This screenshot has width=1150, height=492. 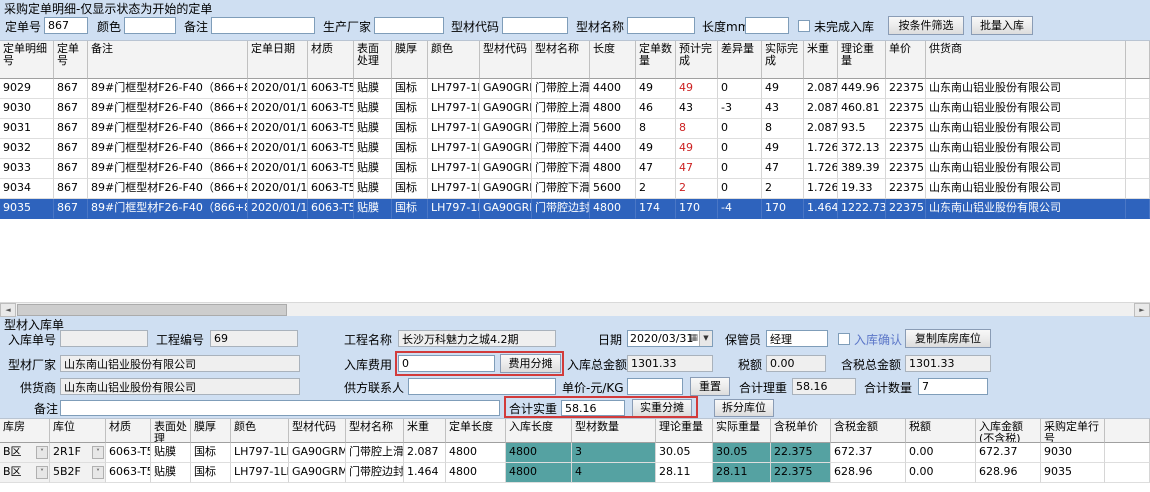 What do you see at coordinates (104, 338) in the screenshot?
I see `entry-no-input` at bounding box center [104, 338].